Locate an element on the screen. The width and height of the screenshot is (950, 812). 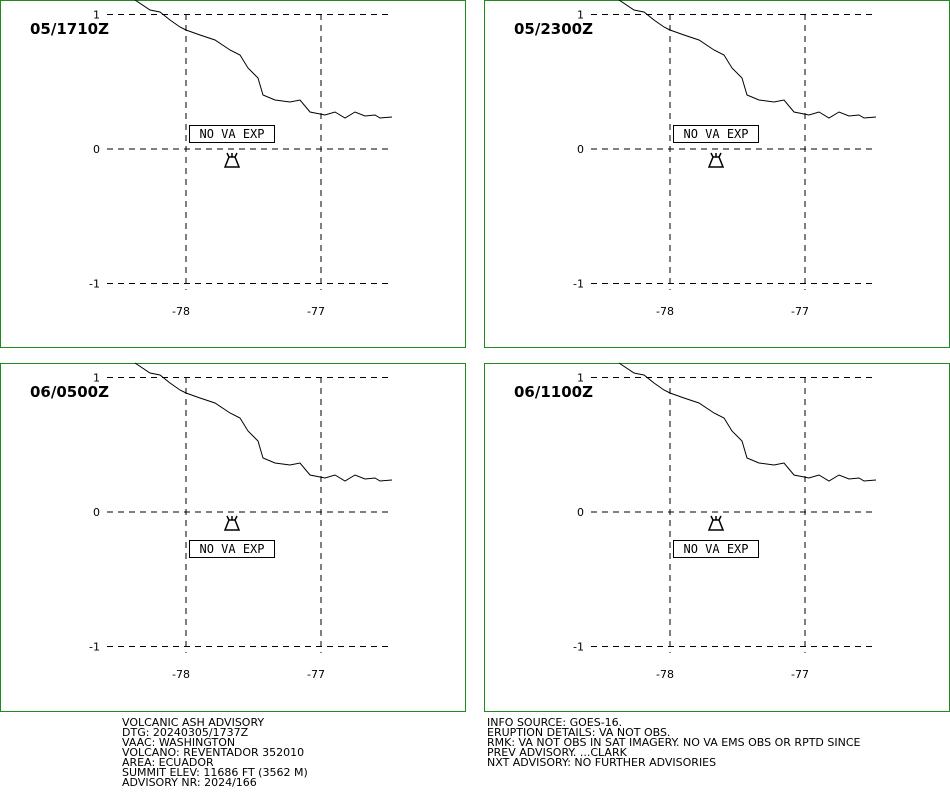
valid-time: 06/0500Z is located at coordinates (69, 392).